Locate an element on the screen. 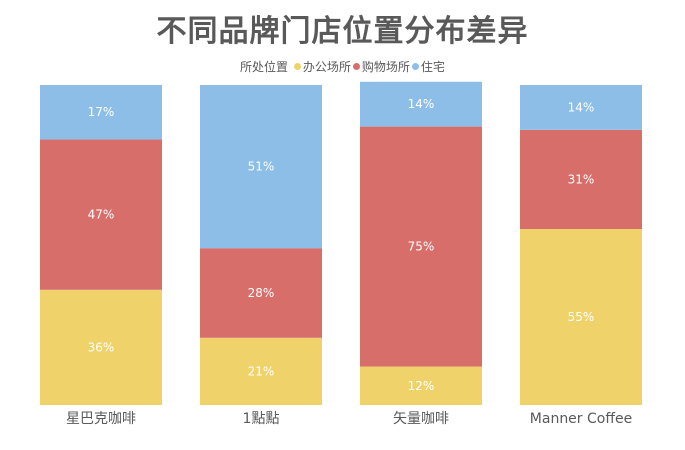 This screenshot has height=450, width=685. legend-title: 所处位置 is located at coordinates (264, 67).